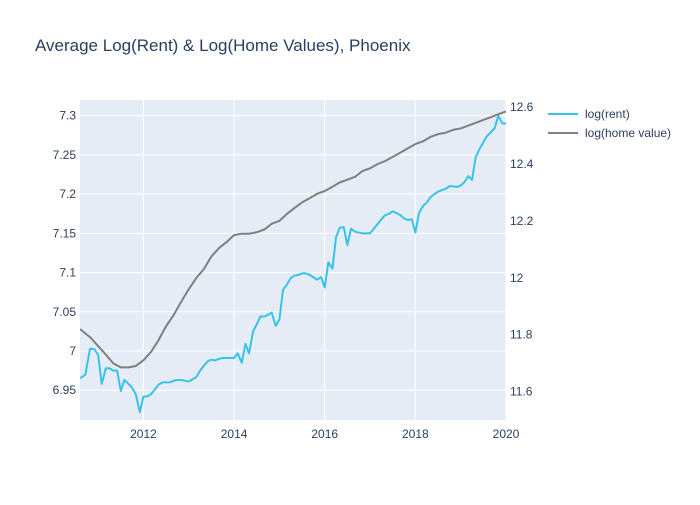 This screenshot has width=700, height=505. Describe the element at coordinates (143, 434) in the screenshot. I see `x-tick-label: 2012` at that location.